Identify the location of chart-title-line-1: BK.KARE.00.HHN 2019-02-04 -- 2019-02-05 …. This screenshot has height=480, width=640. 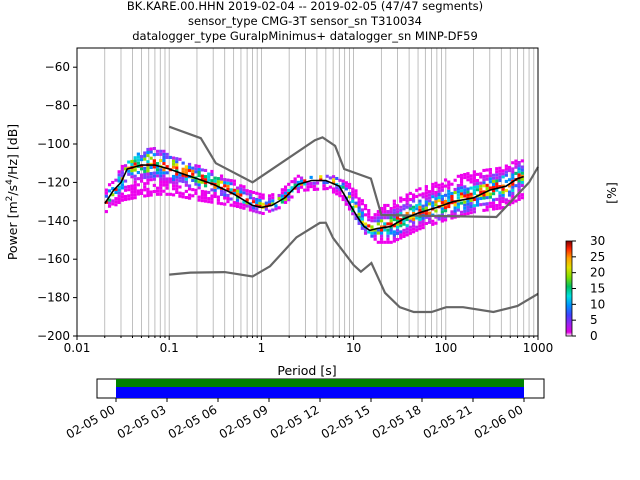
(305, 6).